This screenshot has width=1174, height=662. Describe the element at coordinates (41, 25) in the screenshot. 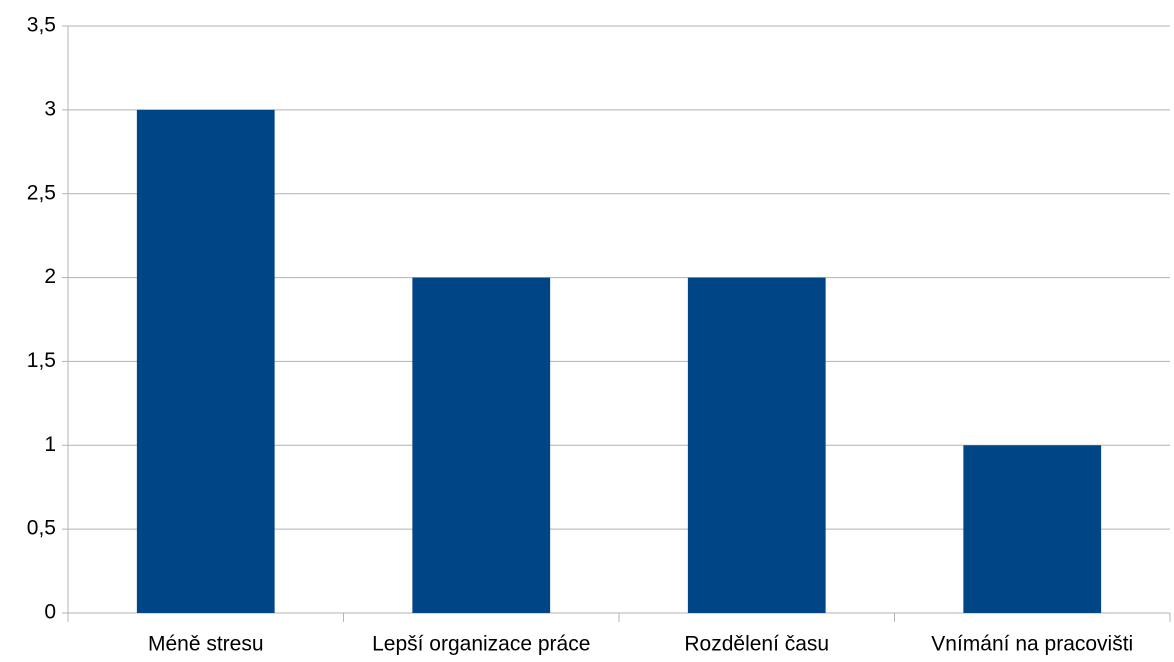

I see `y-tick-label: 3,5` at that location.